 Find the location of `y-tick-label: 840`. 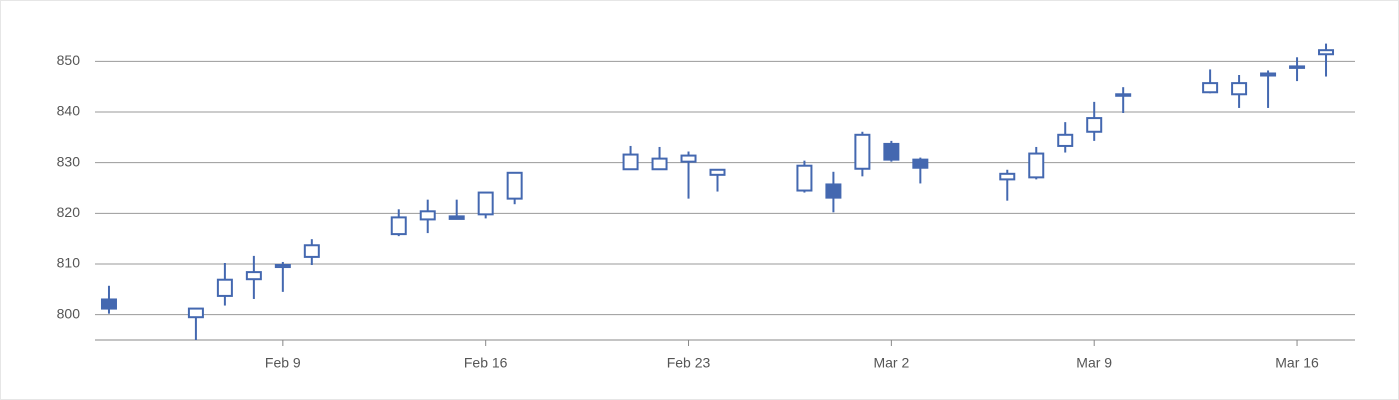

y-tick-label: 840 is located at coordinates (69, 111).